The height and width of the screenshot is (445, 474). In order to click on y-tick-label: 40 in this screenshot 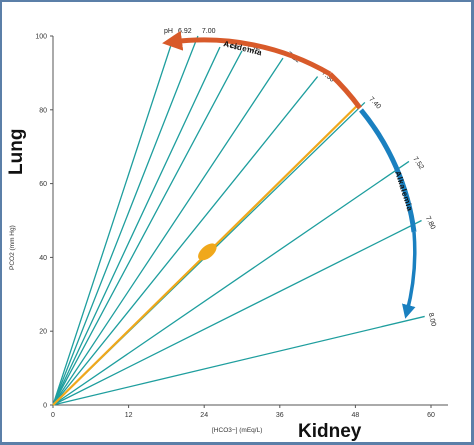, I will do `click(43, 258)`.